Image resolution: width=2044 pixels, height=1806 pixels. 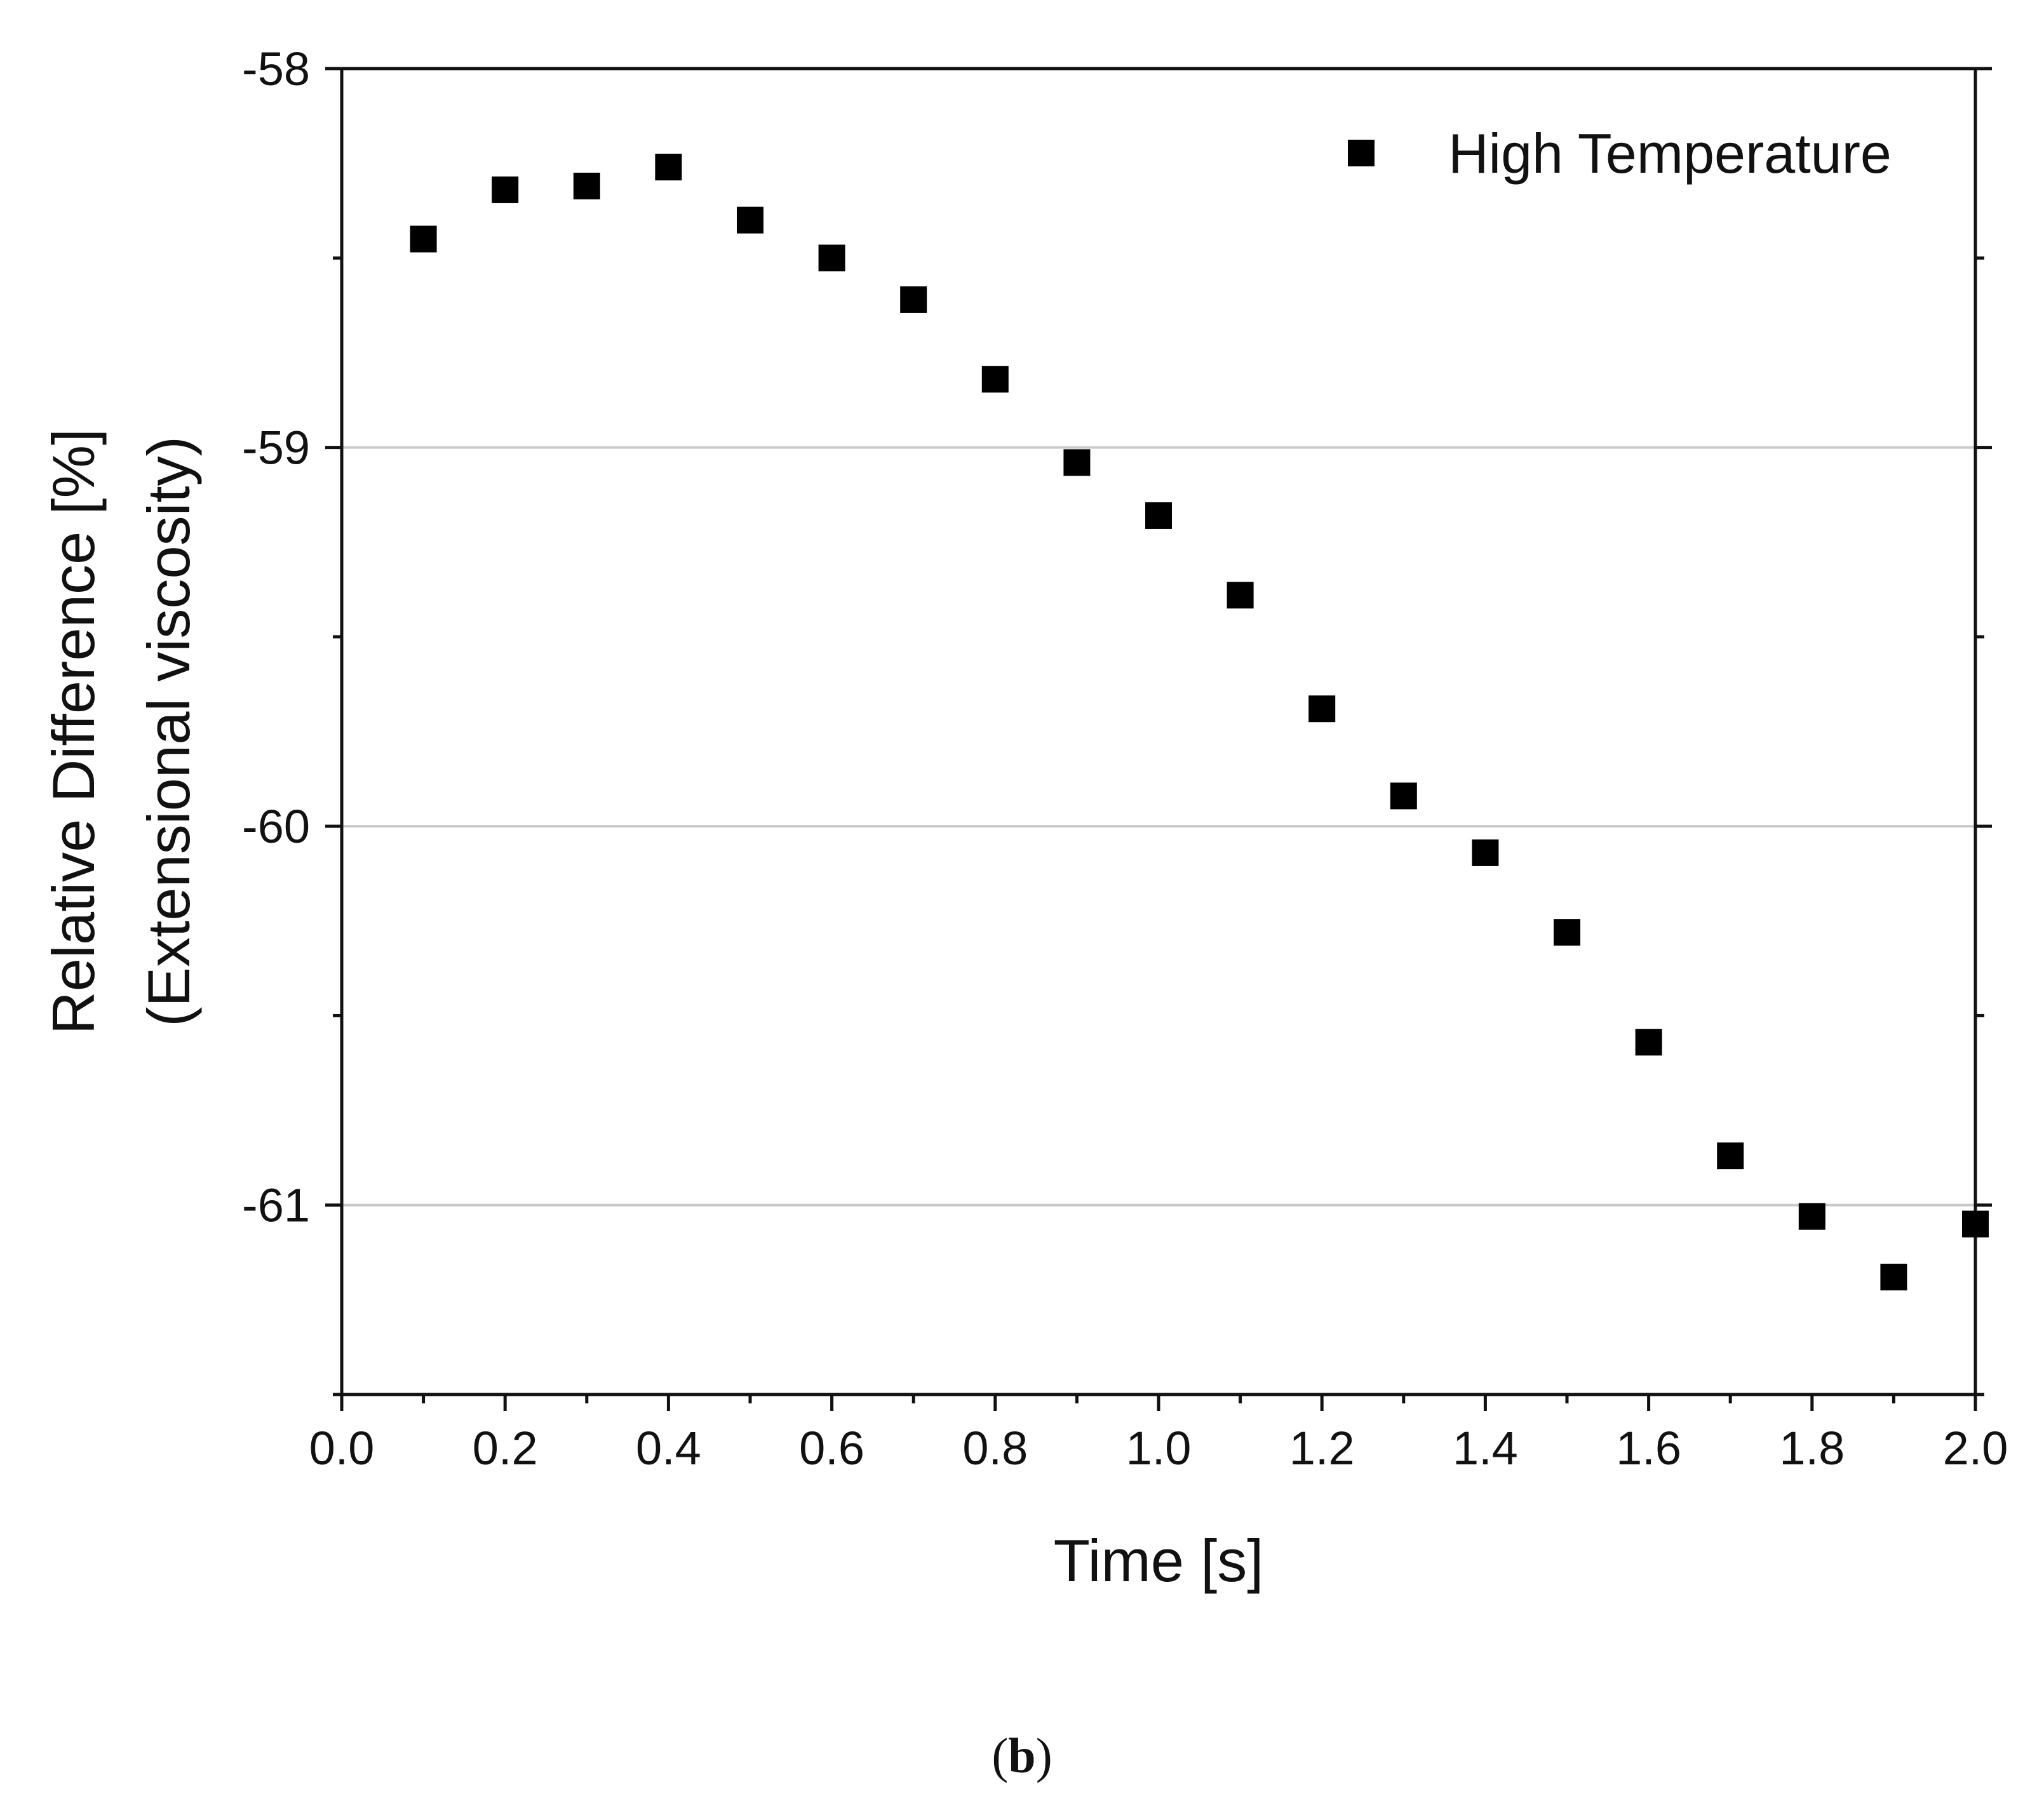 I want to click on x-tick-label: 0.2, so click(x=506, y=1448).